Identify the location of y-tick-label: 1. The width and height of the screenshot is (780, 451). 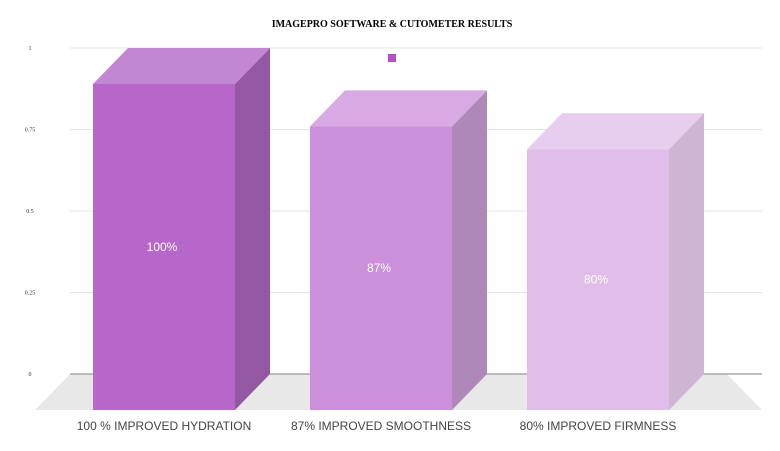
(30, 49).